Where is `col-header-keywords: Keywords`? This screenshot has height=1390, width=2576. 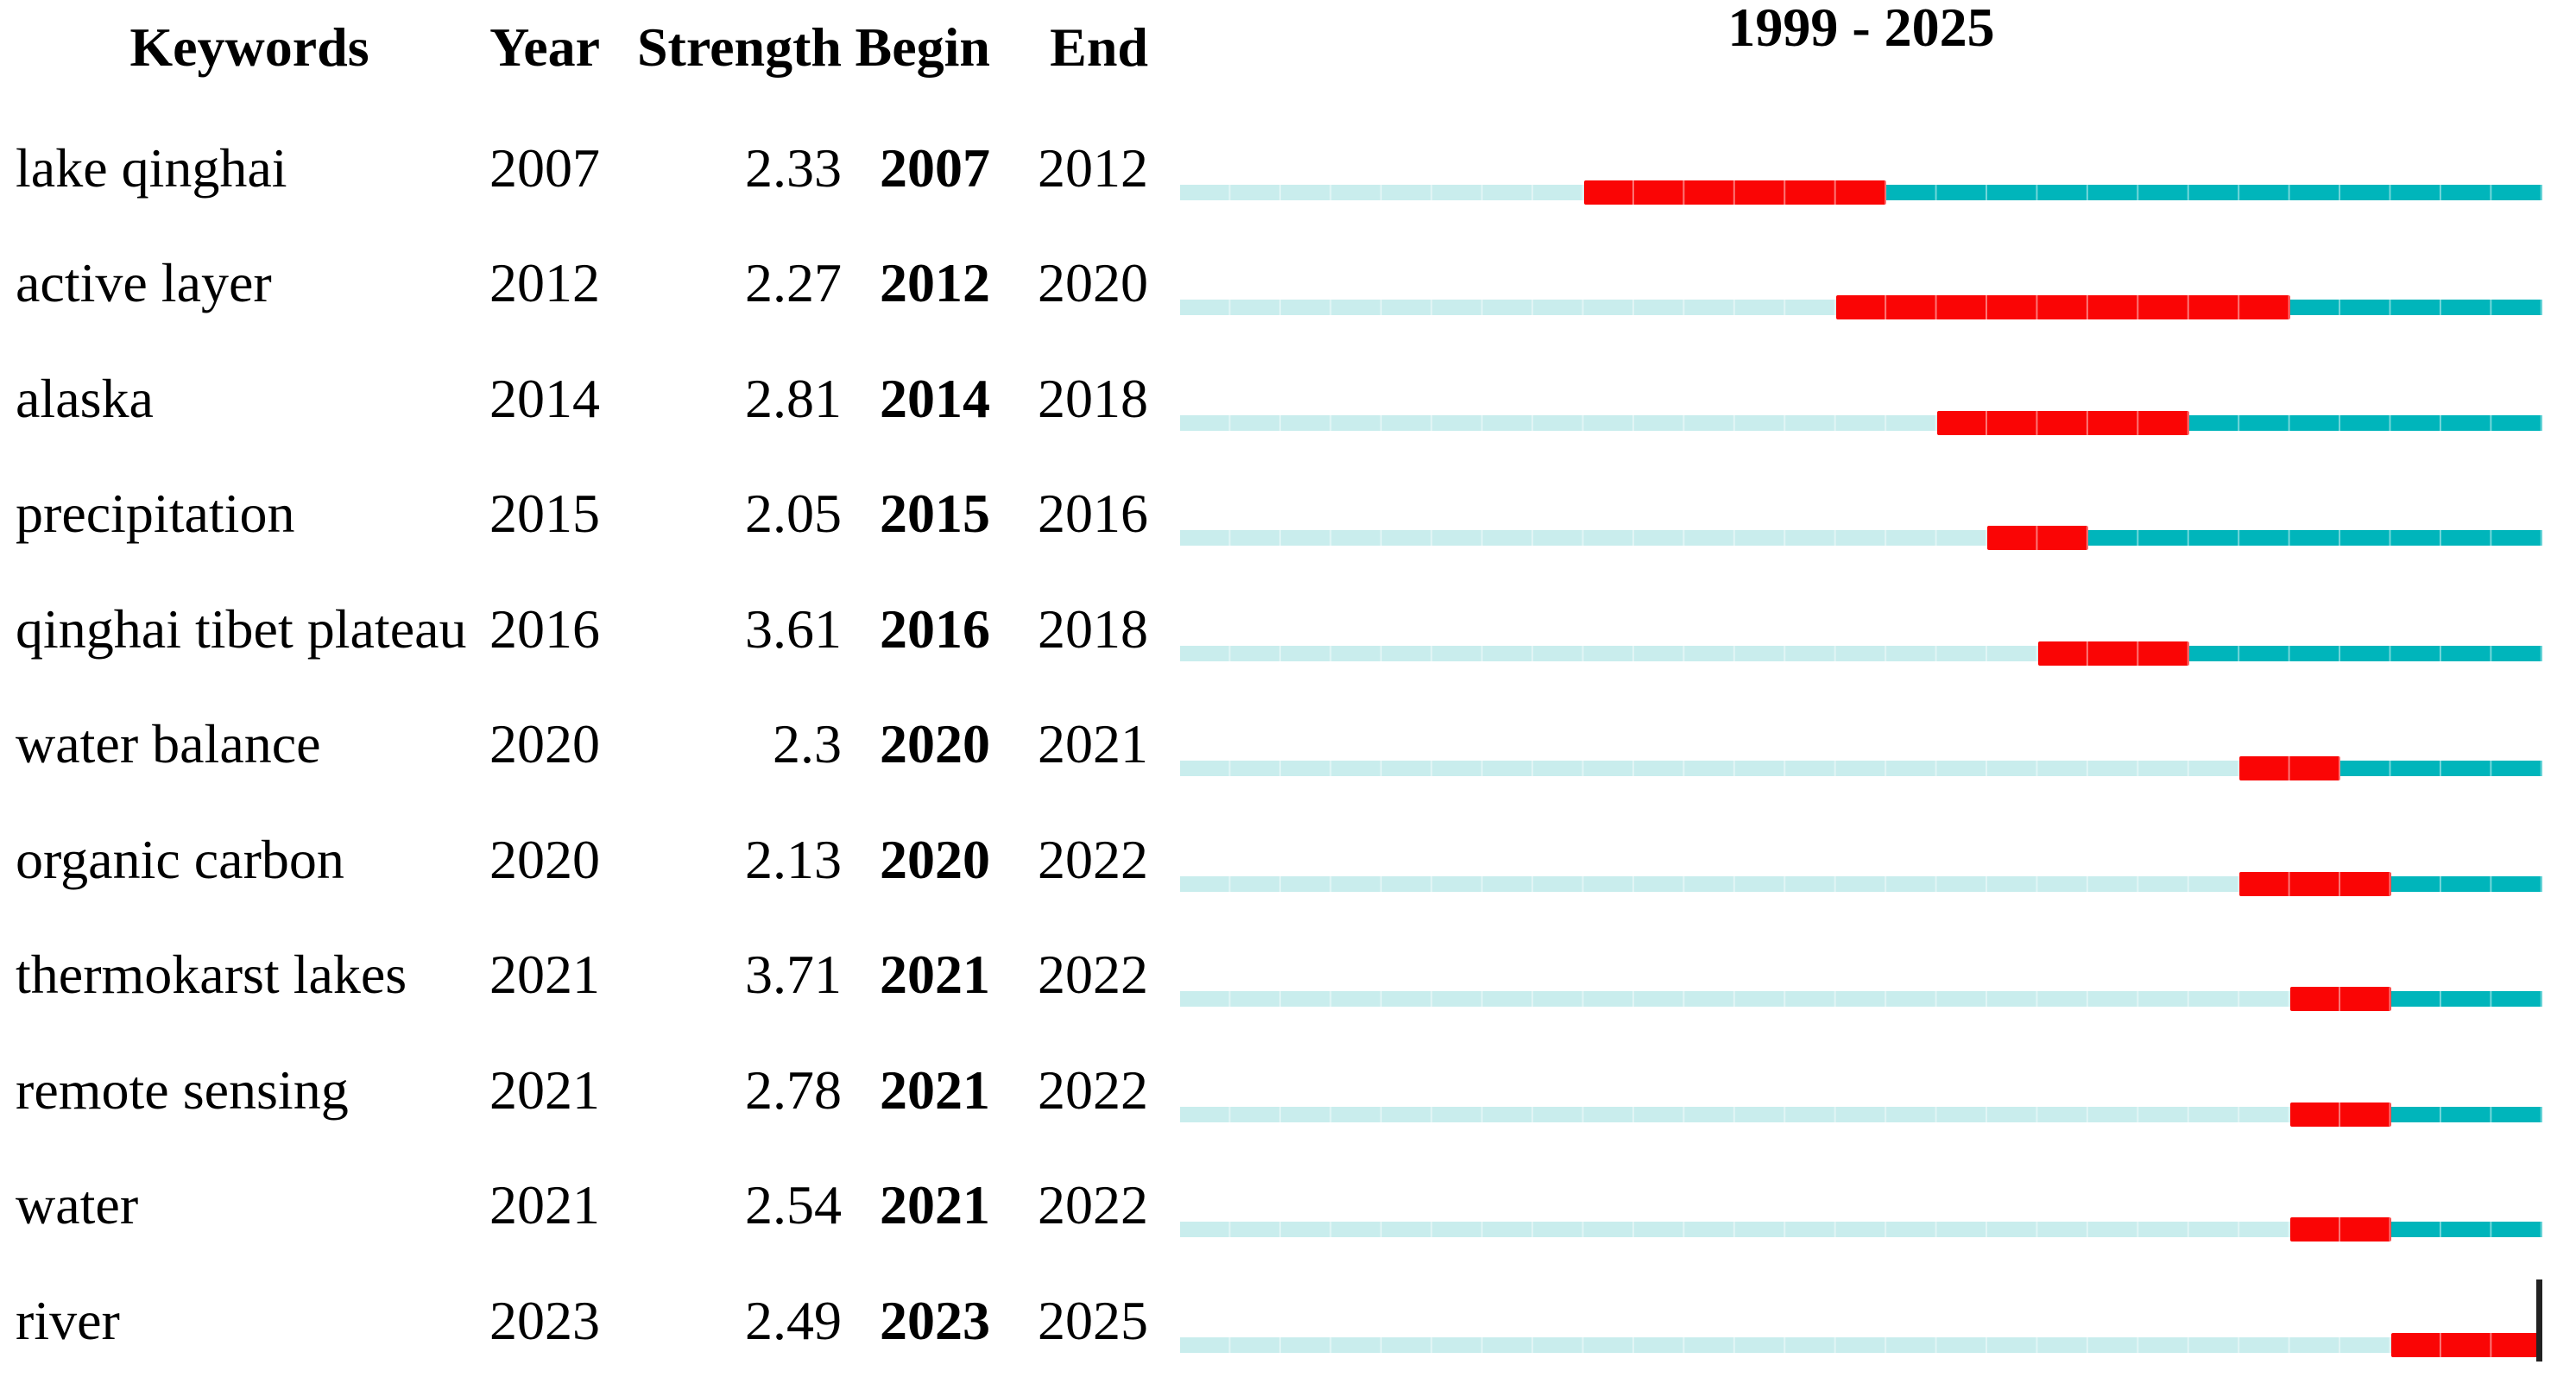 col-header-keywords: Keywords is located at coordinates (249, 47).